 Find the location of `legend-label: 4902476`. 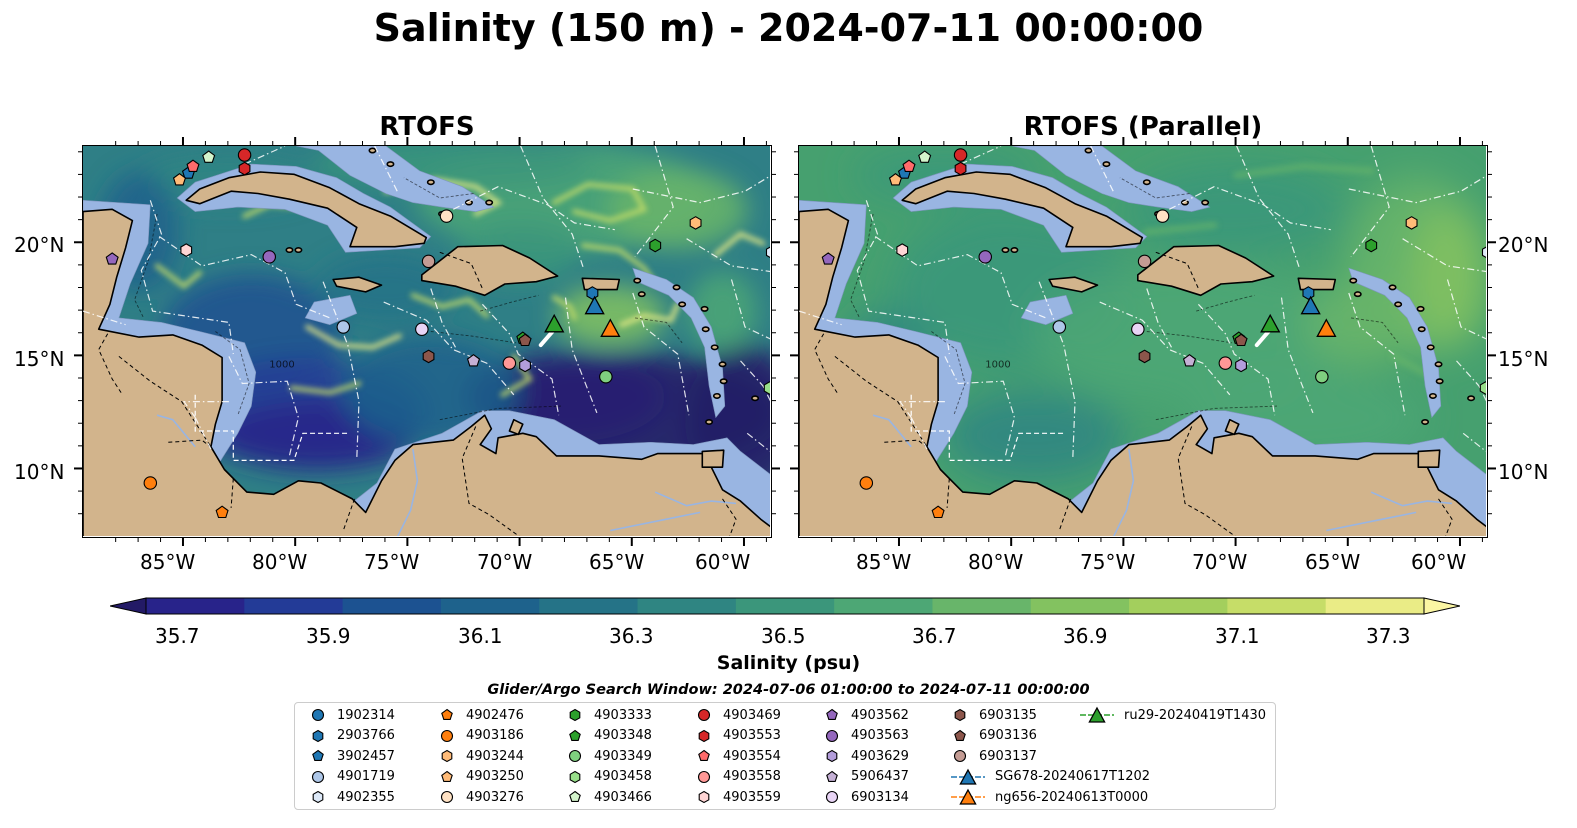

legend-label: 4902476 is located at coordinates (495, 715).